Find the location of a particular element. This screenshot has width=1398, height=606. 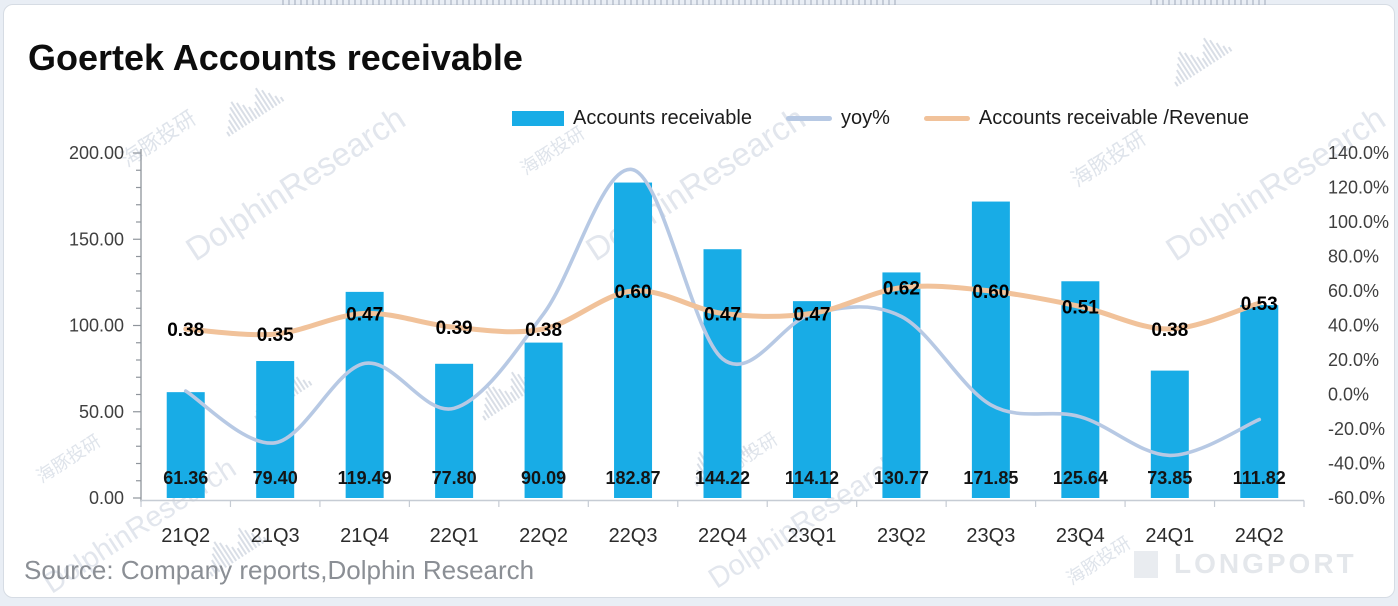

bar-data-label: 171.85 is located at coordinates (990, 478).